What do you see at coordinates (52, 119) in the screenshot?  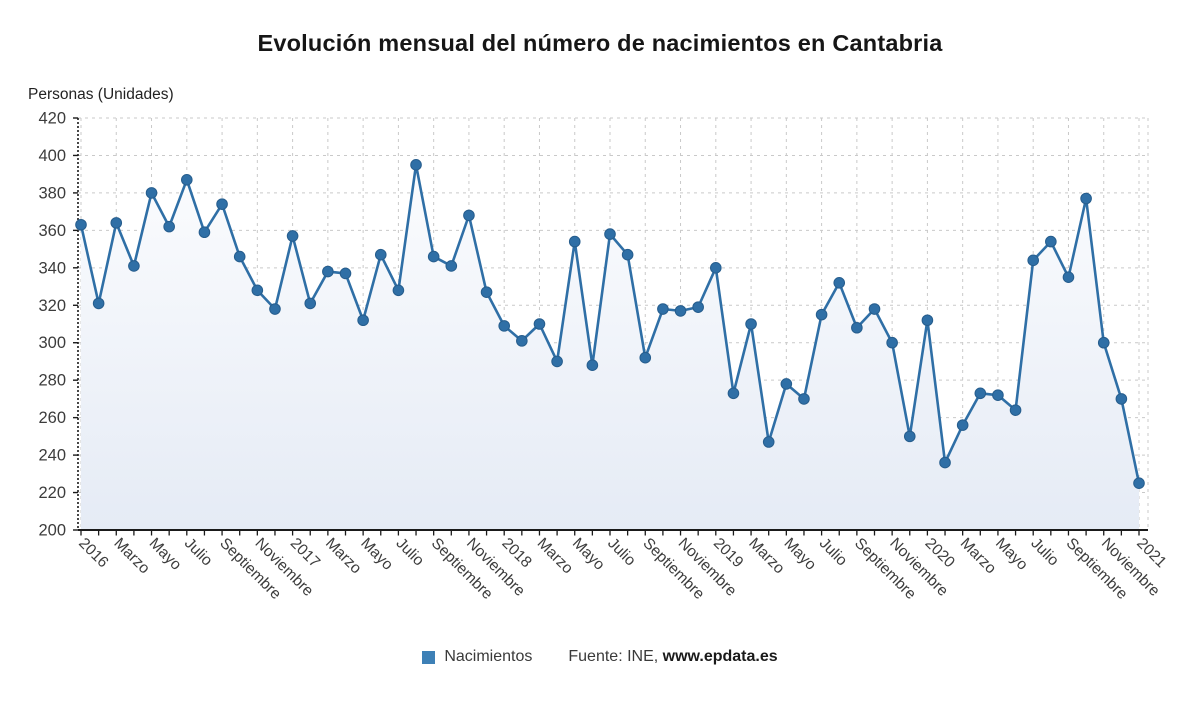 I see `y-axis-label: 420` at bounding box center [52, 119].